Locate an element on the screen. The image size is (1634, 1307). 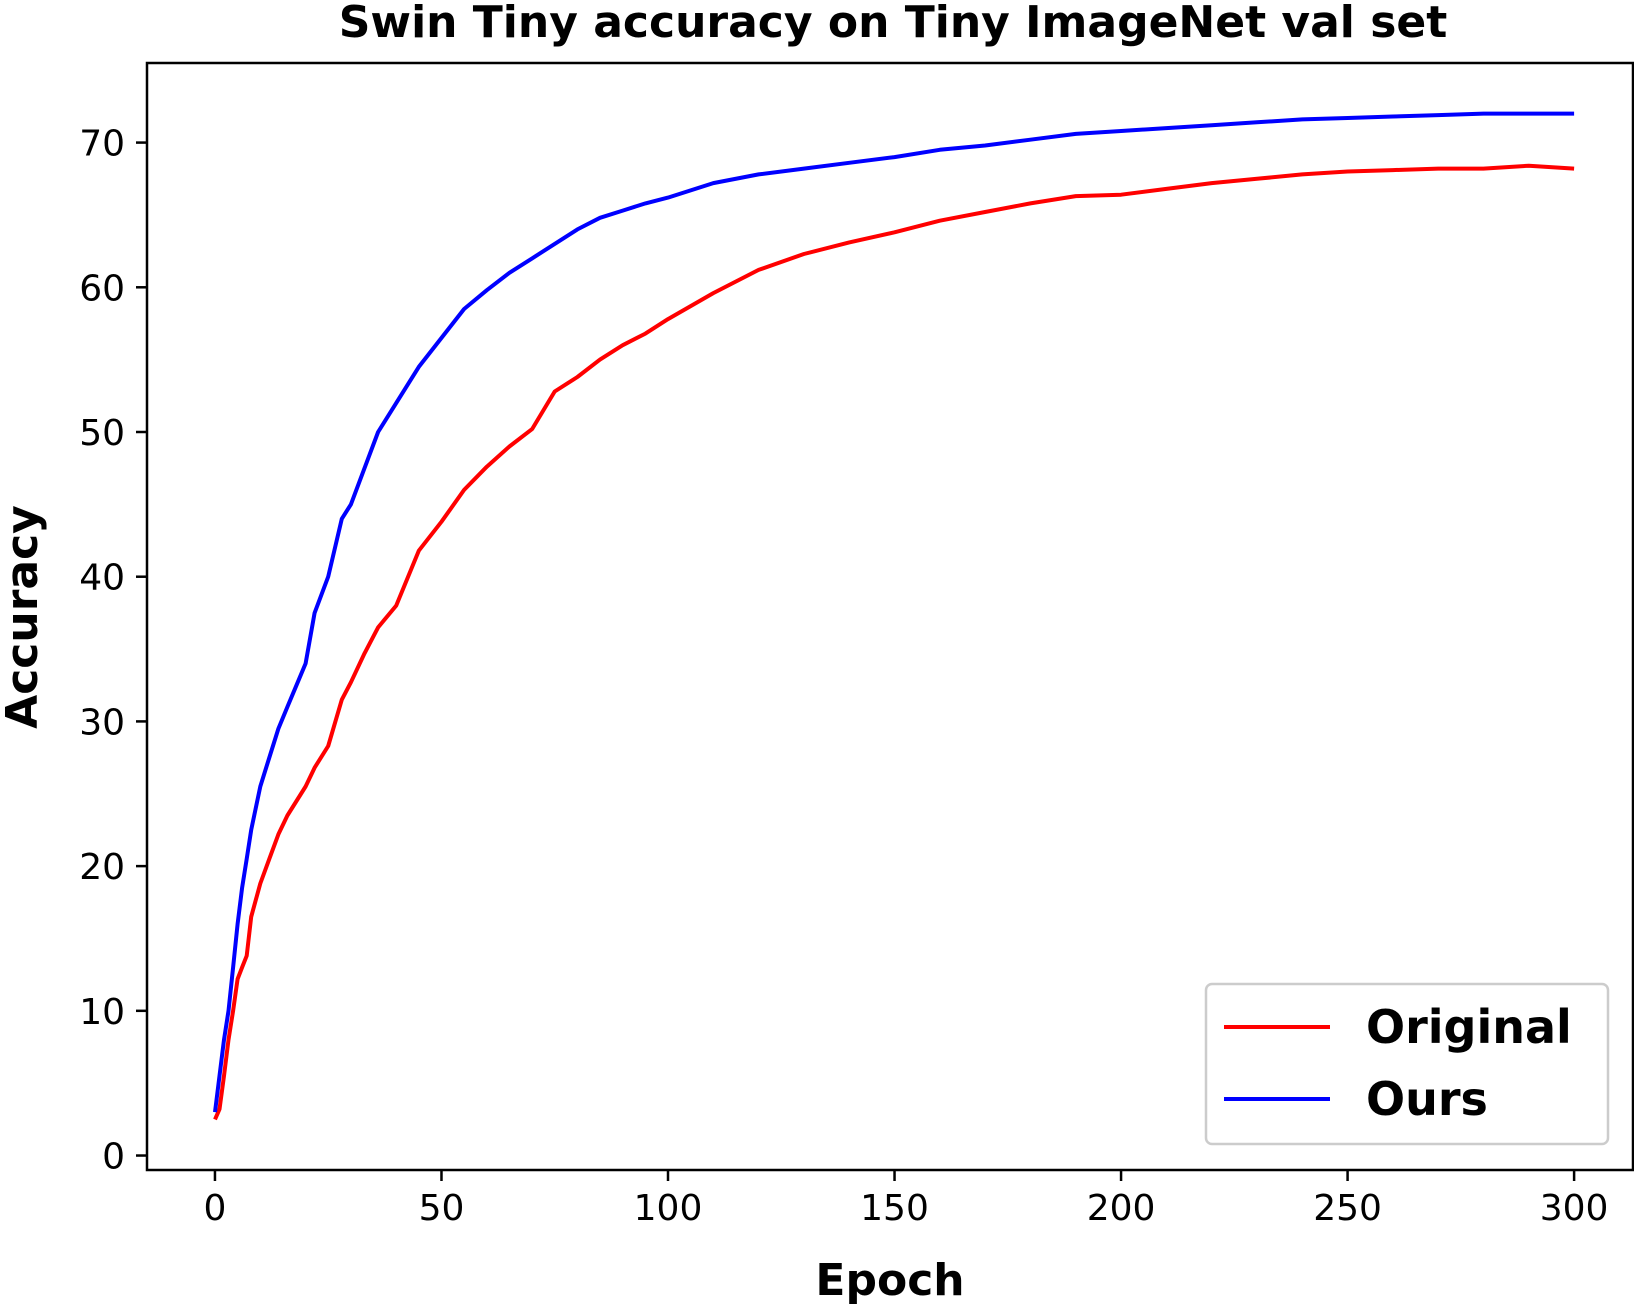
x-axis-label: Epoch is located at coordinates (889, 1280).